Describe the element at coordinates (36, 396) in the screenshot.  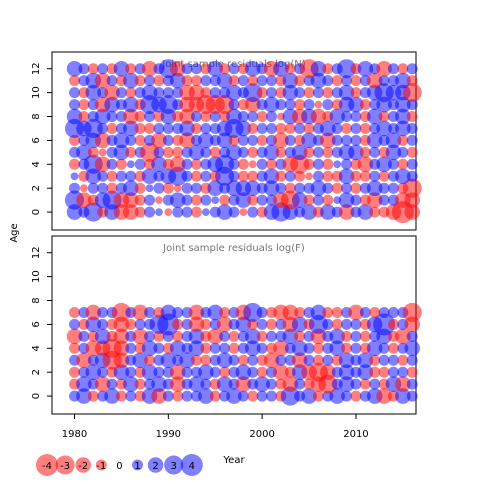
I see `y-tick-label: 0` at that location.